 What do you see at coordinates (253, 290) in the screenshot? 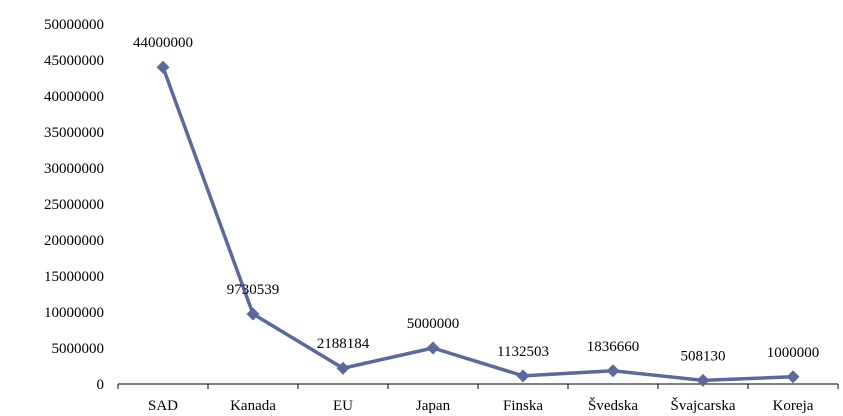
I see `data-label: 9730539` at bounding box center [253, 290].